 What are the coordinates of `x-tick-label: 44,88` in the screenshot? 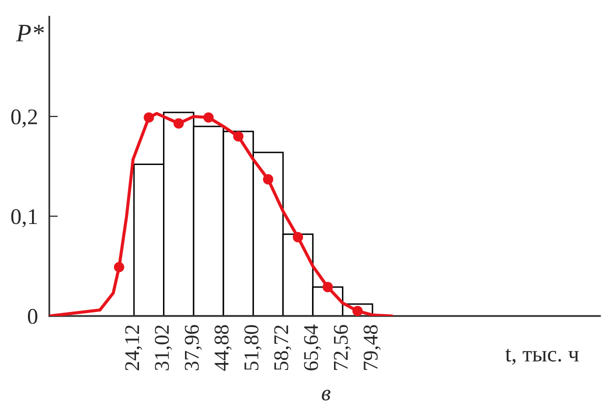 It's located at (223, 348).